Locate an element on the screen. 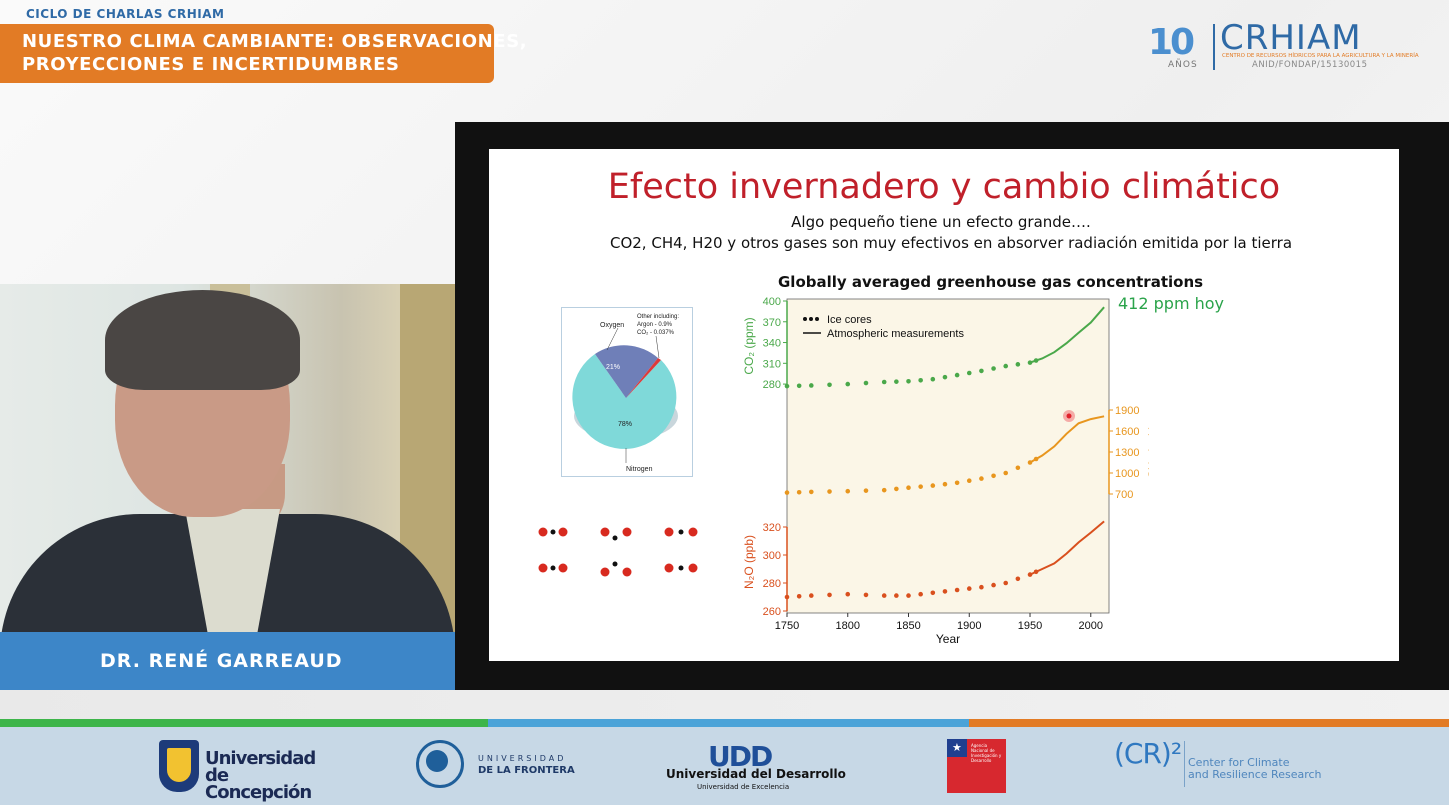 The height and width of the screenshot is (805, 1449). slide-subtitle-1: Algo pequeño tiene un efecto grande…. is located at coordinates (941, 222).